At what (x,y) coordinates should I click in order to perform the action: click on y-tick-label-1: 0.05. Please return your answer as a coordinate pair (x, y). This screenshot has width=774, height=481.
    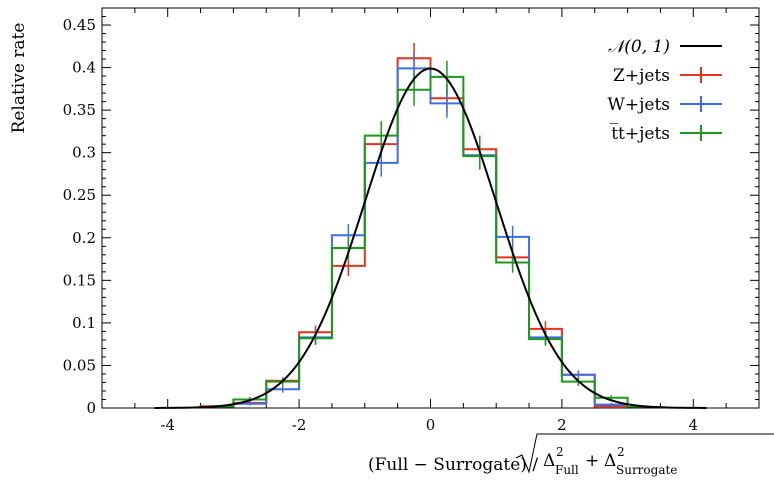
    Looking at the image, I should click on (79, 365).